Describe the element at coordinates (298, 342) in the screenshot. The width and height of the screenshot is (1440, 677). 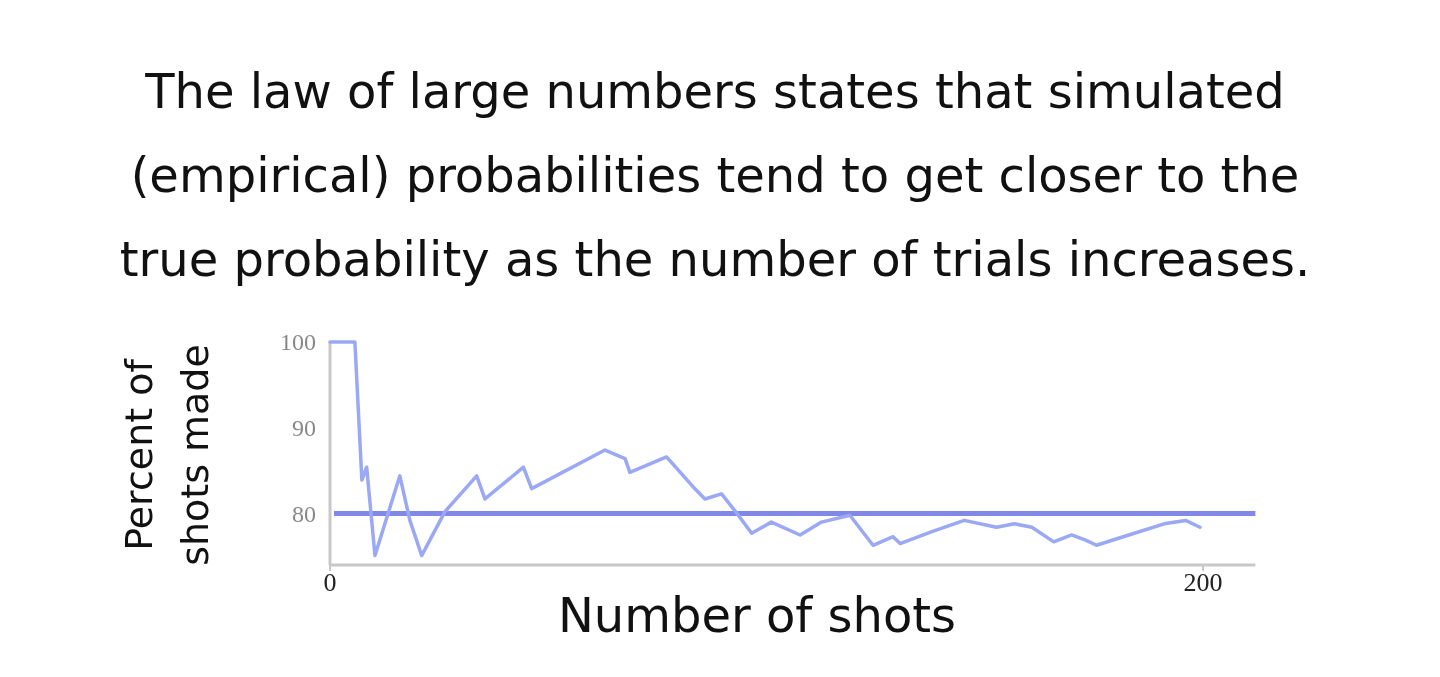
I see `y-tick-label: 100` at that location.